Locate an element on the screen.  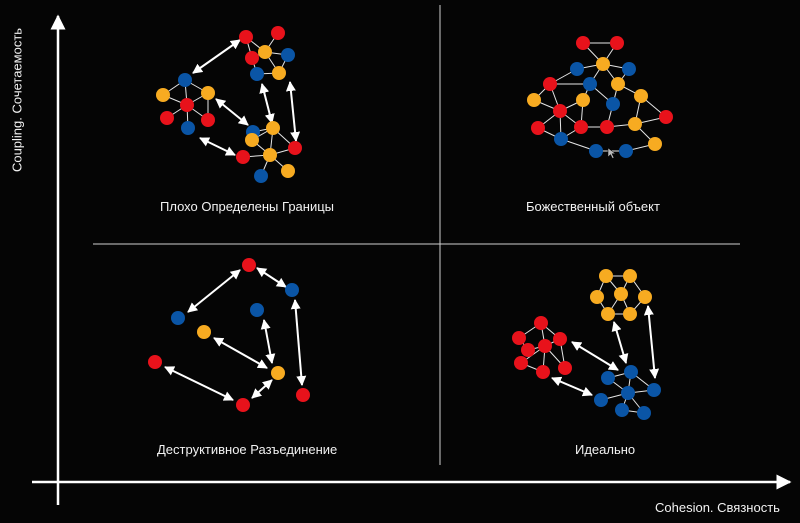
quadrant-label-bottom-left: Деструктивное Разъединение is located at coordinates (247, 449).